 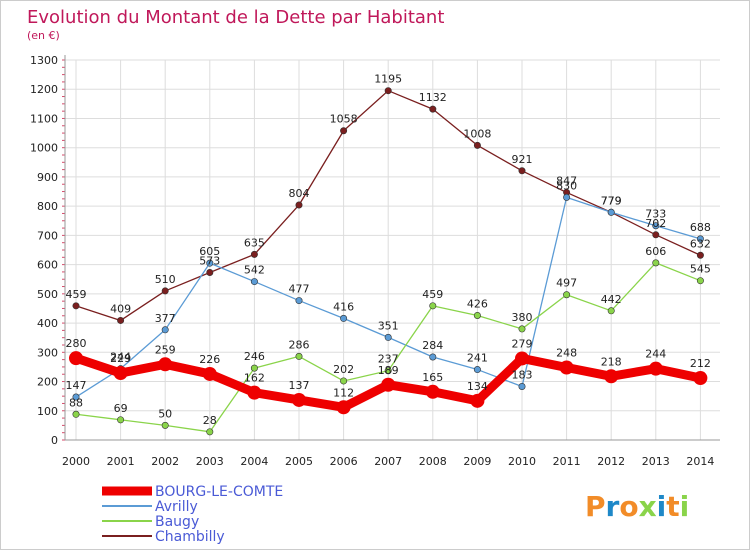 I want to click on data-label: 88, so click(x=76, y=402).